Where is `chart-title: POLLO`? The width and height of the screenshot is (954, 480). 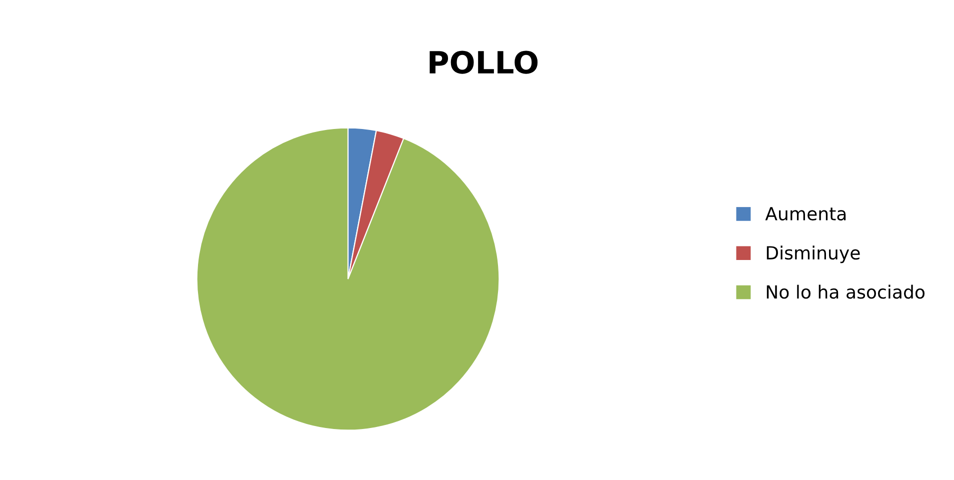
chart-title: POLLO is located at coordinates (484, 62).